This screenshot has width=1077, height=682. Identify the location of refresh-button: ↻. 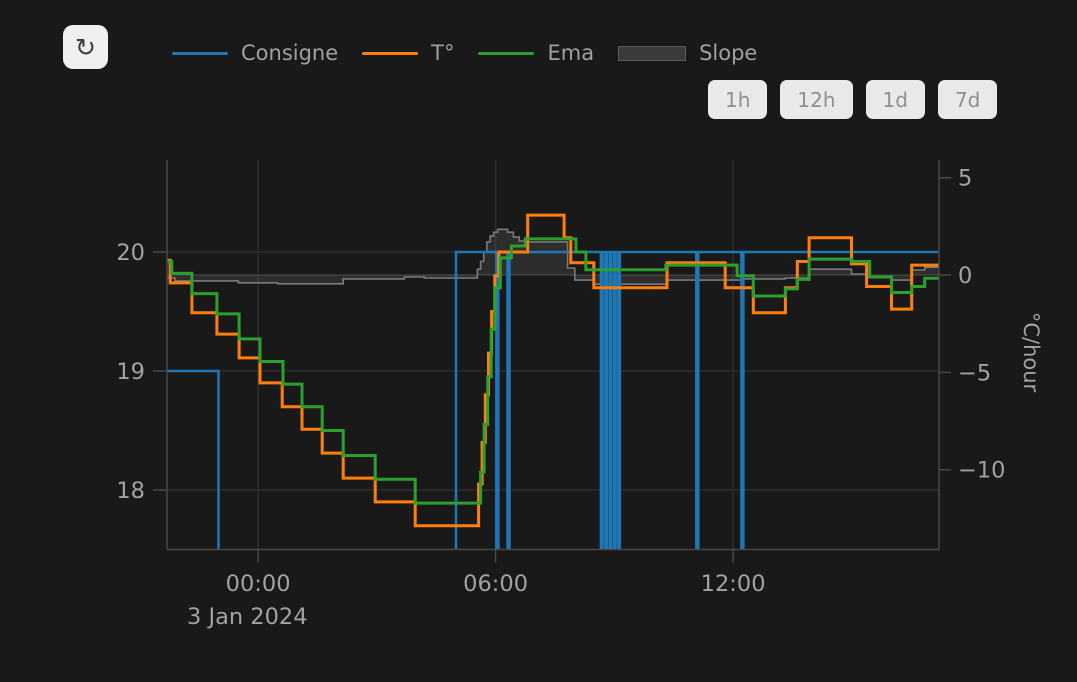
(85, 47).